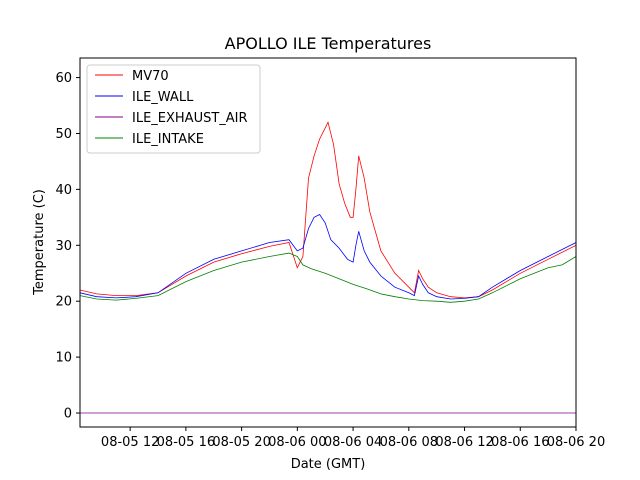 The image size is (640, 480). What do you see at coordinates (63, 134) in the screenshot?
I see `y-tick-label: 50` at bounding box center [63, 134].